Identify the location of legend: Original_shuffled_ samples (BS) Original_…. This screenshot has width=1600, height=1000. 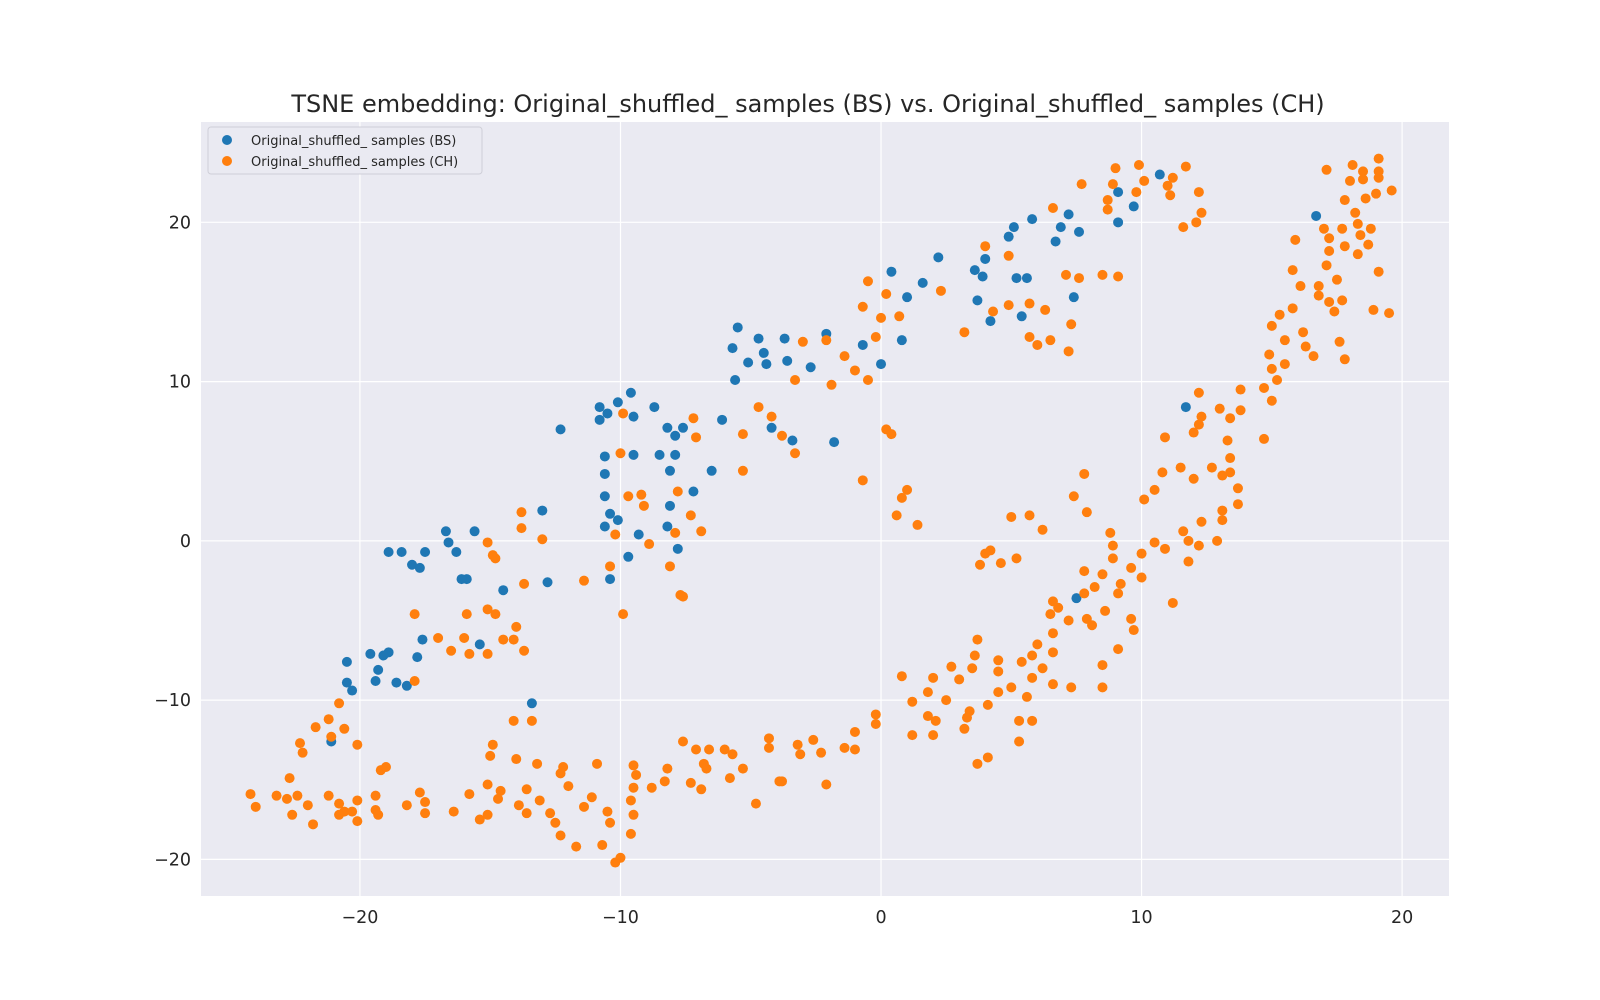
(345, 150).